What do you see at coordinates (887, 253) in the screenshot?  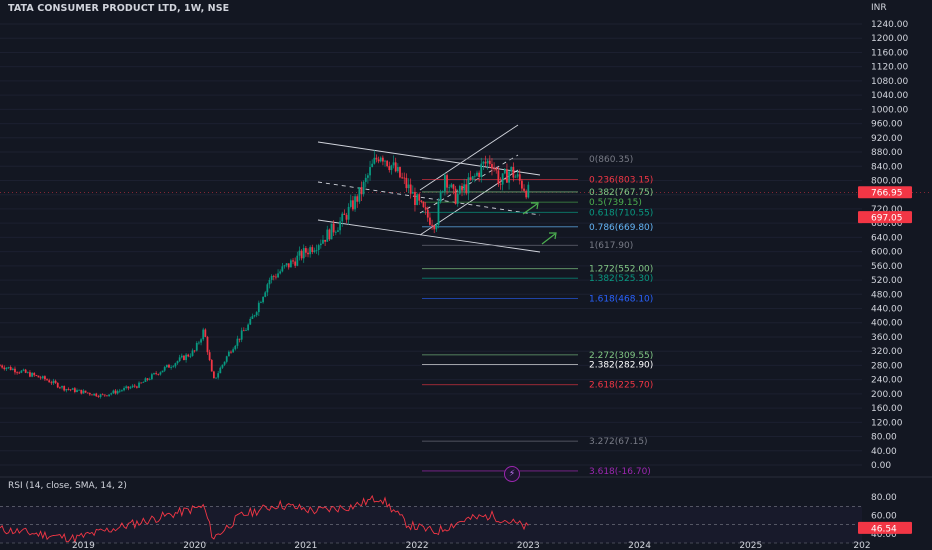 I see `price-tick-label: 600.00` at bounding box center [887, 253].